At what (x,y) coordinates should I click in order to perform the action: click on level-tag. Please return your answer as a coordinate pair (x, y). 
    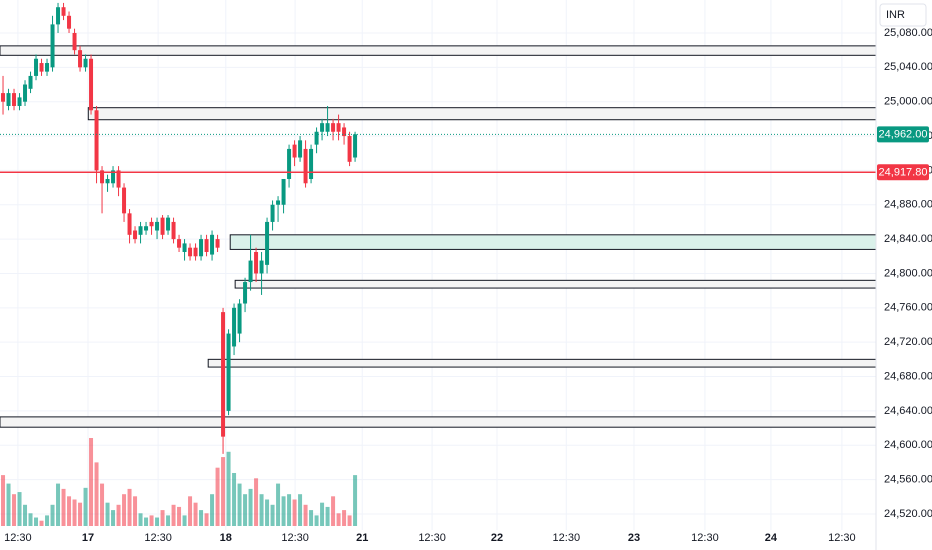
    Looking at the image, I should click on (903, 172).